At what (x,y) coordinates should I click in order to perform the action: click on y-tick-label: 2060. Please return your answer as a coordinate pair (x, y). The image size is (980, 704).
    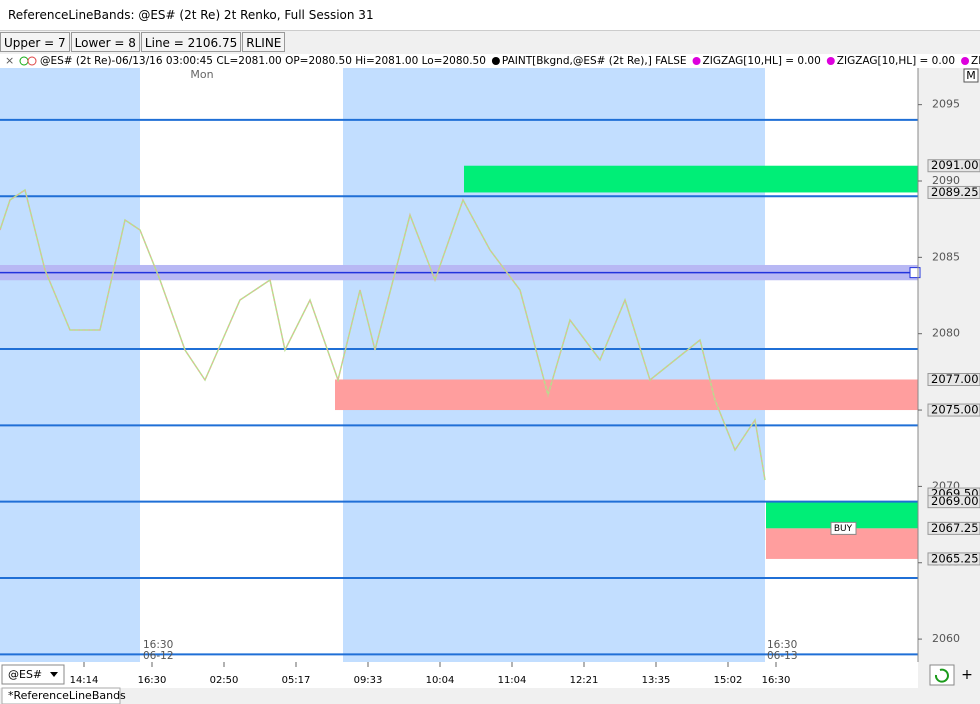
    Looking at the image, I should click on (946, 638).